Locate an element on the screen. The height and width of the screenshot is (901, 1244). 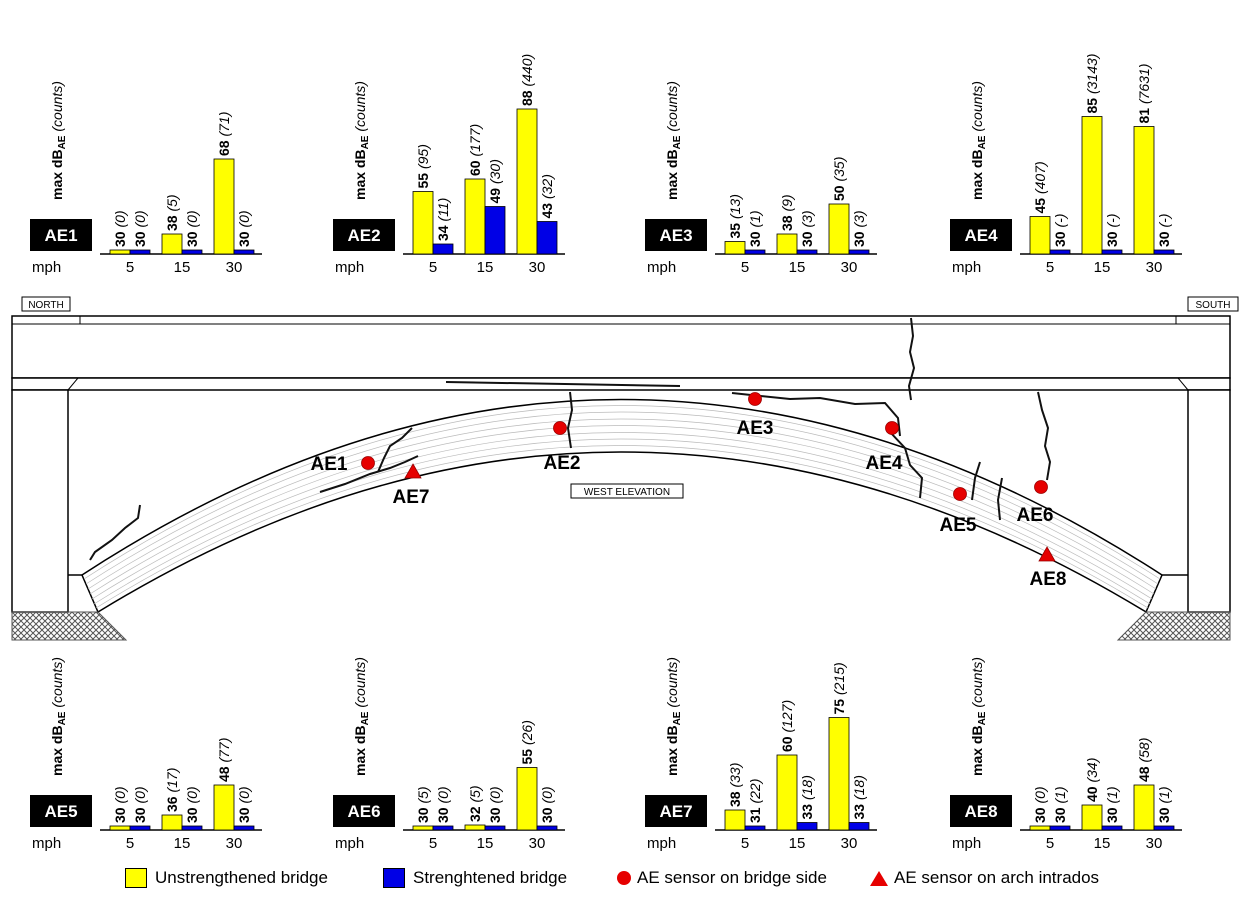
chart-title: AE3 is located at coordinates (675, 235).